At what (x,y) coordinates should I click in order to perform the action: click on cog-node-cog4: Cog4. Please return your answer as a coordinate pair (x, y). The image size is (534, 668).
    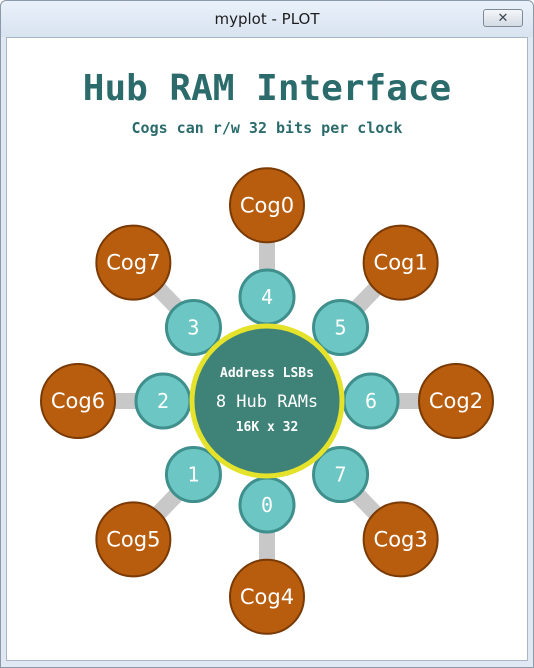
    Looking at the image, I should click on (267, 596).